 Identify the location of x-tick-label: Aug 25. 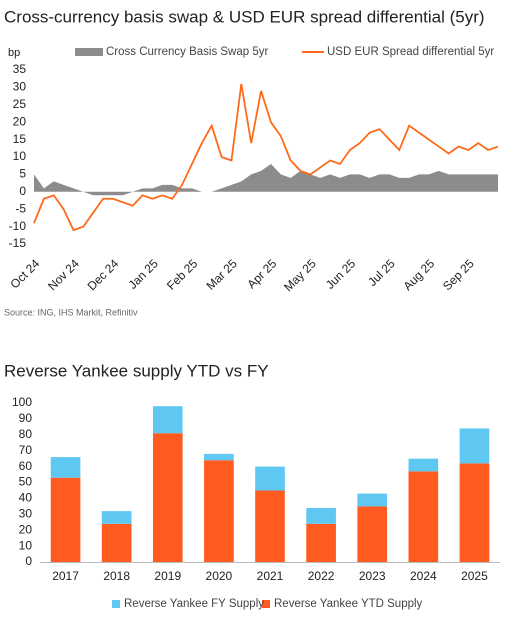
(418, 274).